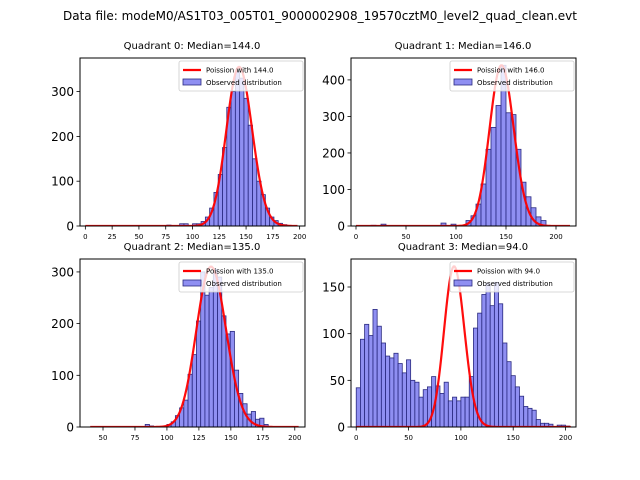 This screenshot has width=640, height=480. I want to click on y-tick-label: 400, so click(333, 80).